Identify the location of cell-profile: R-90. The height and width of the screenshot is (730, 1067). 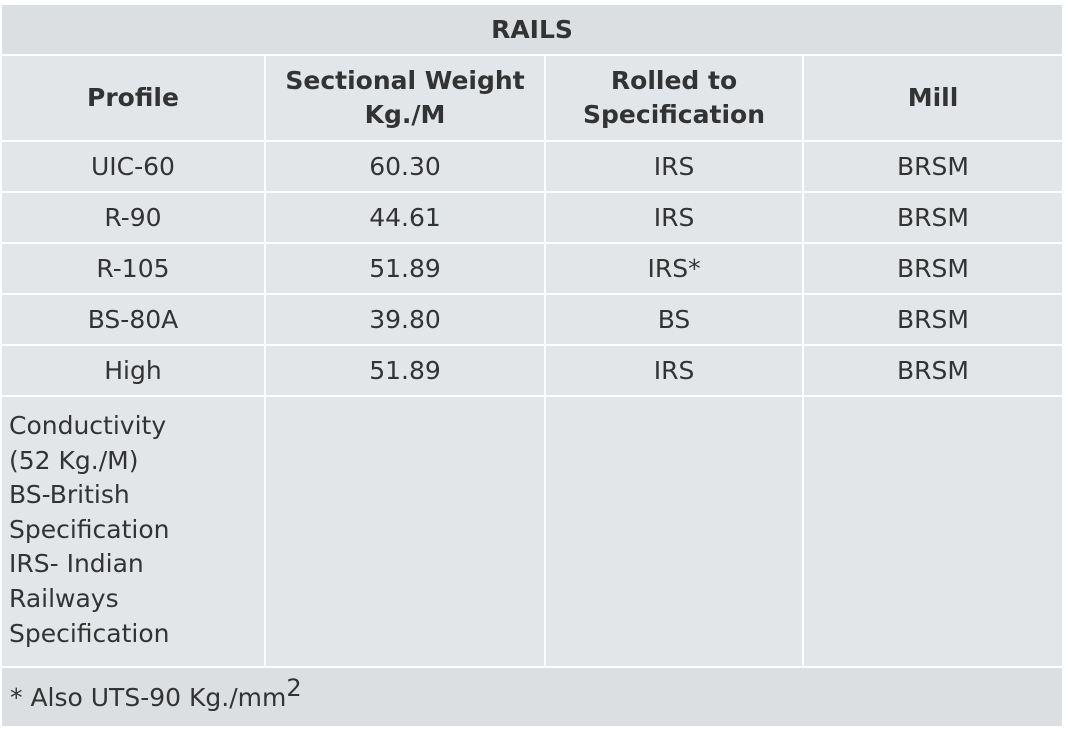
(133, 217).